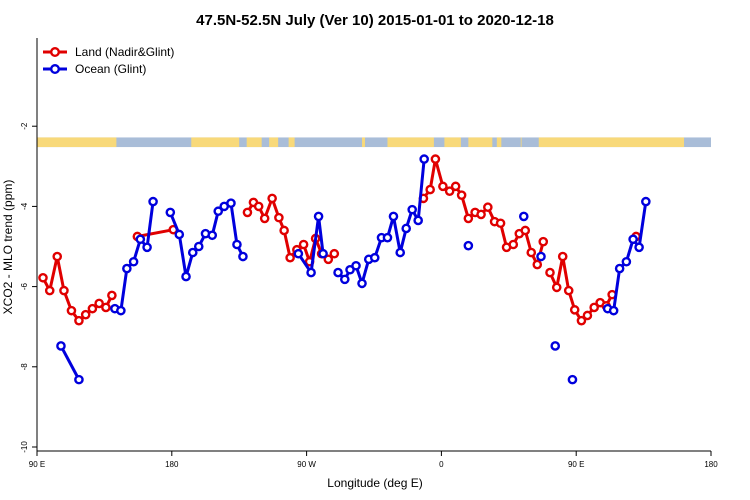  What do you see at coordinates (373, 460) in the screenshot?
I see `x-axis-ticks: 90 E 180 90 W 0 90 E 180` at bounding box center [373, 460].